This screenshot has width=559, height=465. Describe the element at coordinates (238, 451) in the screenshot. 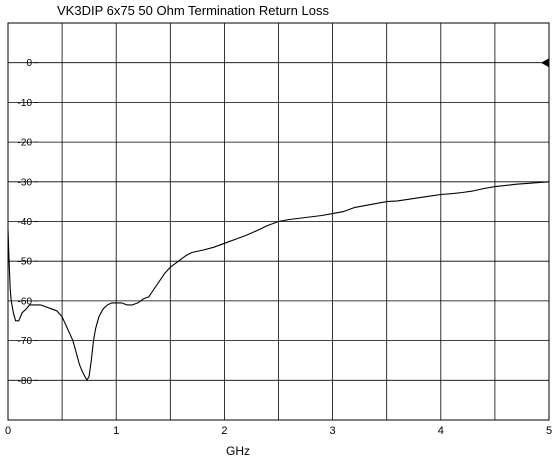

I see `x-axis-label: GHz` at that location.